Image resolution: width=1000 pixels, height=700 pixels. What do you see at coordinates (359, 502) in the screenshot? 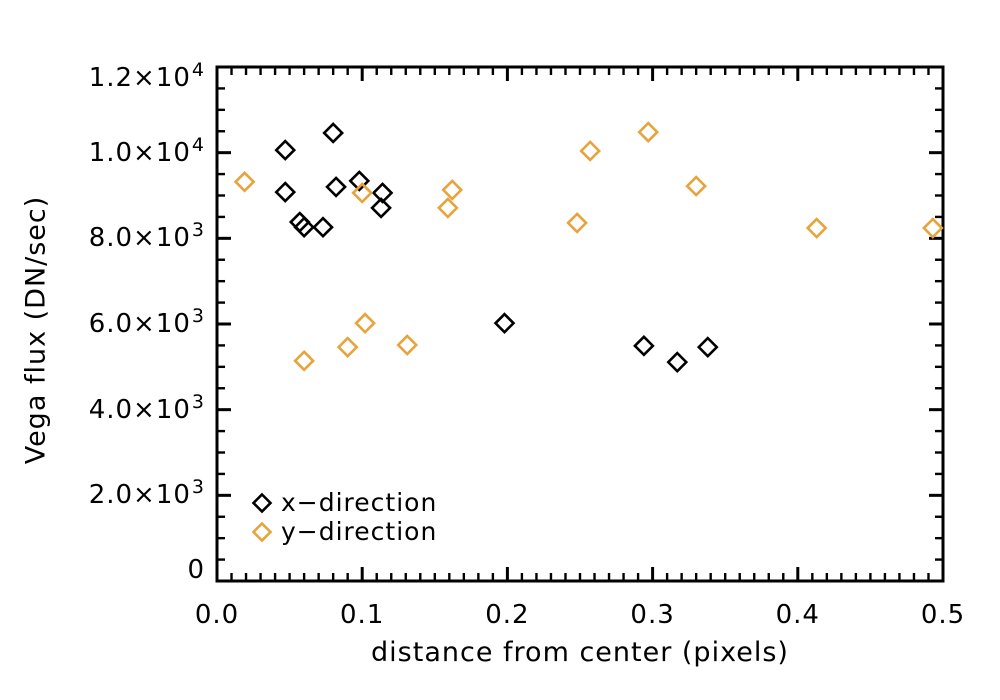
I see `legend-label-x-direction: x−direction` at bounding box center [359, 502].